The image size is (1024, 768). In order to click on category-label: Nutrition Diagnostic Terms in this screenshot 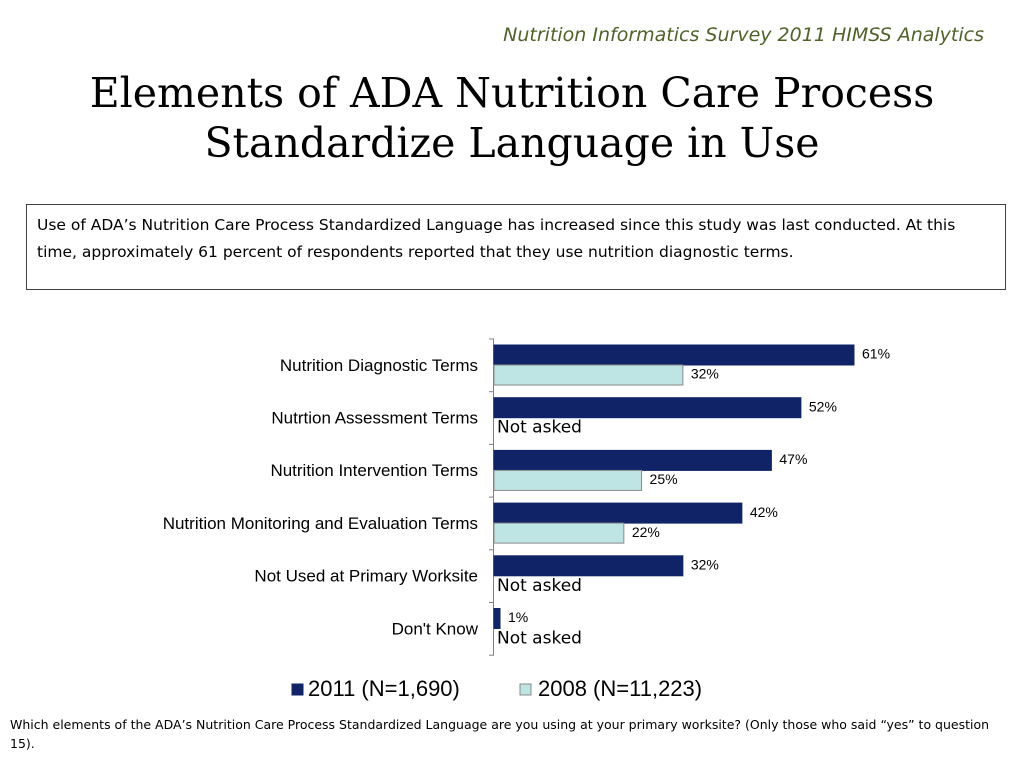, I will do `click(379, 365)`.